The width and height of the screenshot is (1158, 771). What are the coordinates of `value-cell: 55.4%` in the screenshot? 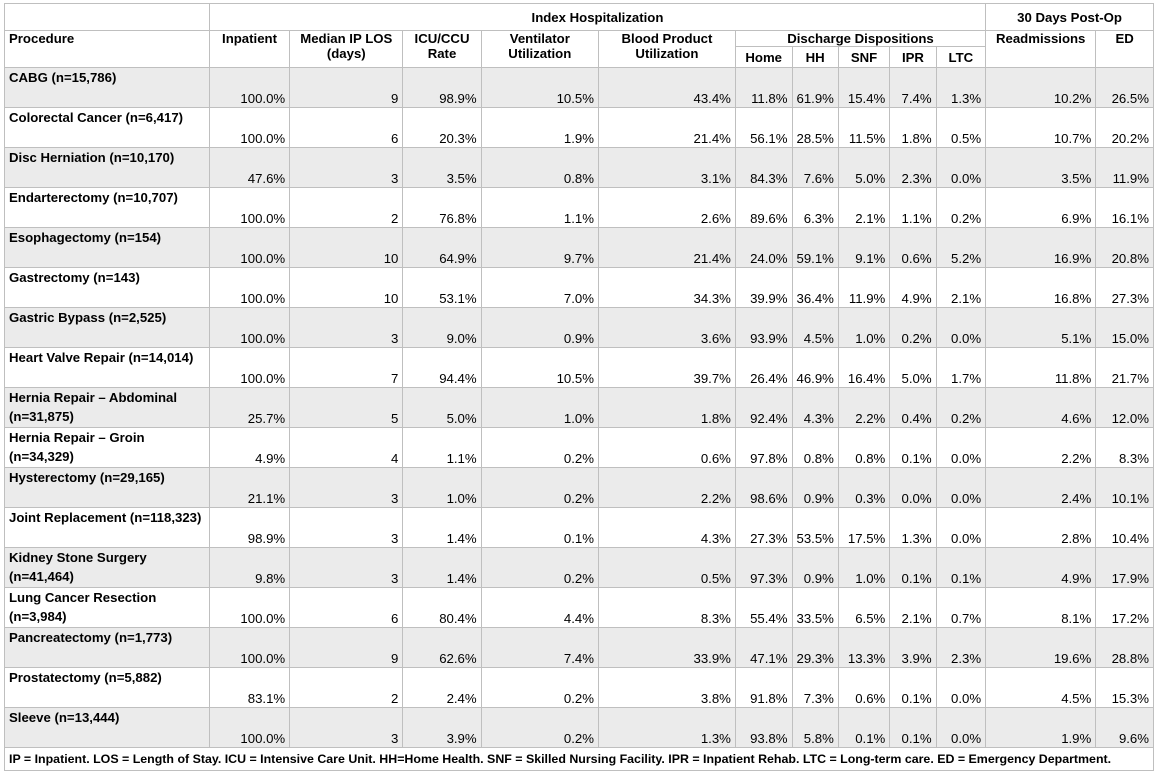 It's located at (763, 607).